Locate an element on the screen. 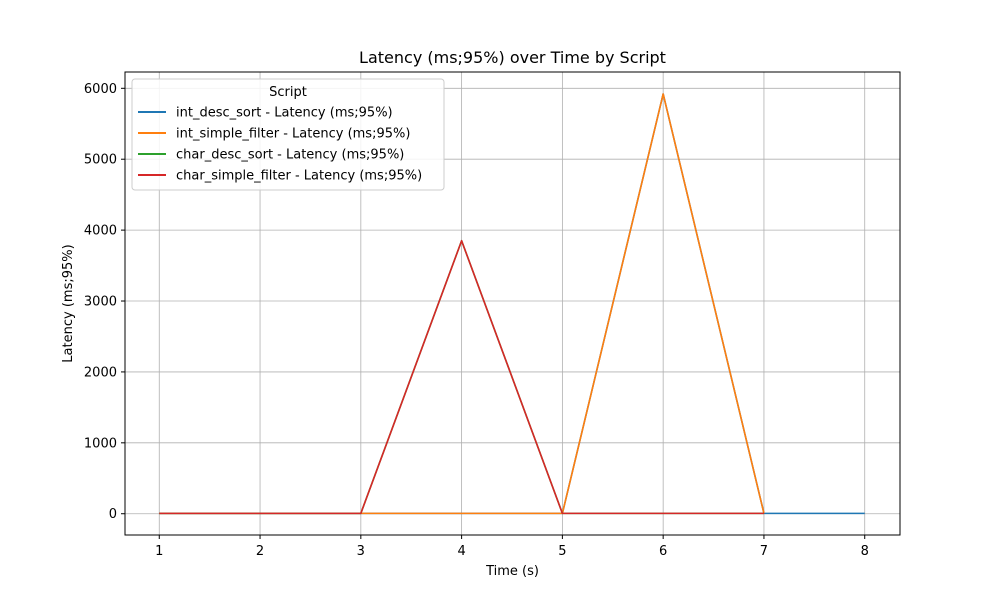  x-axis: 1 2 3 4 5 6 7 8 is located at coordinates (512, 547).